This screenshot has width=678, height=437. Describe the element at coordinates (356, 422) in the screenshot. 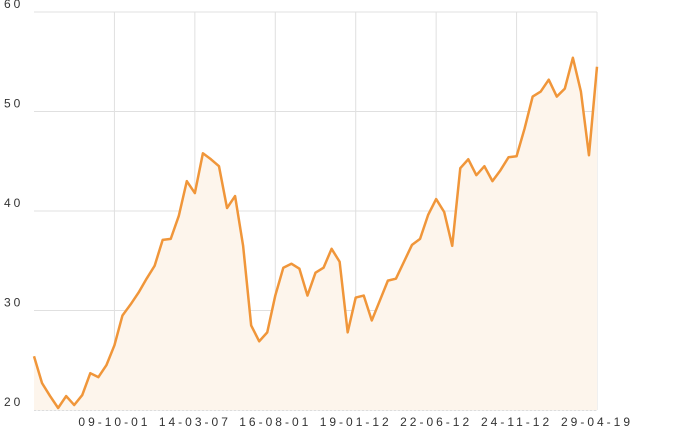

I see `x-tick-label: 19-01-12` at that location.